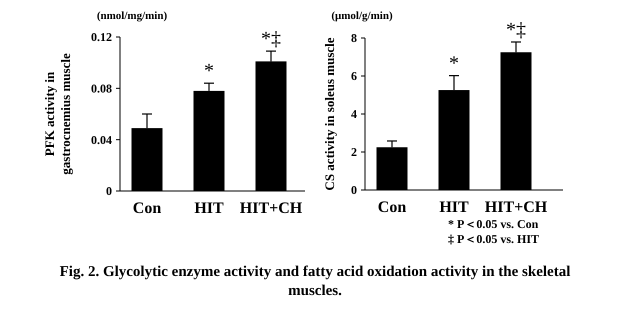  Describe the element at coordinates (101, 37) in the screenshot. I see `y-tick-label: 0.12` at that location.